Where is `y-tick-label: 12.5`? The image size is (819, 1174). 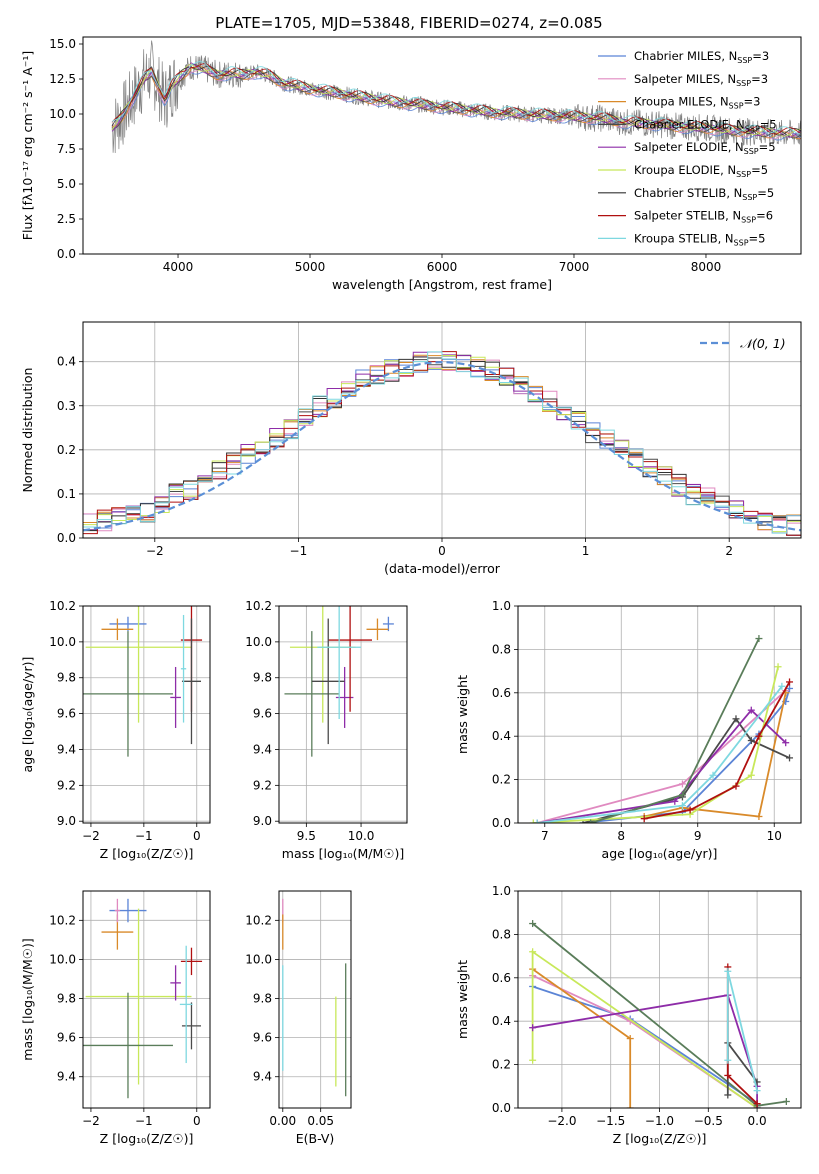 y-tick-label: 12.5 is located at coordinates (62, 79).